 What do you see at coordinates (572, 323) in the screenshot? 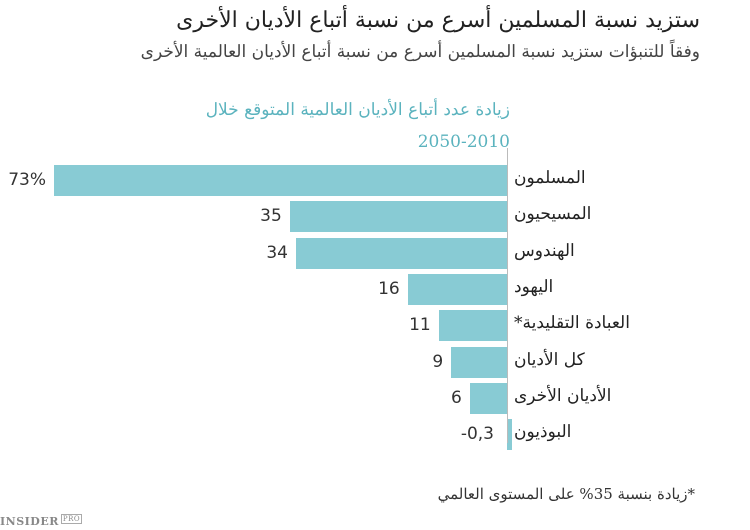
I see `category-label: العبادة التقليدية*` at bounding box center [572, 323].